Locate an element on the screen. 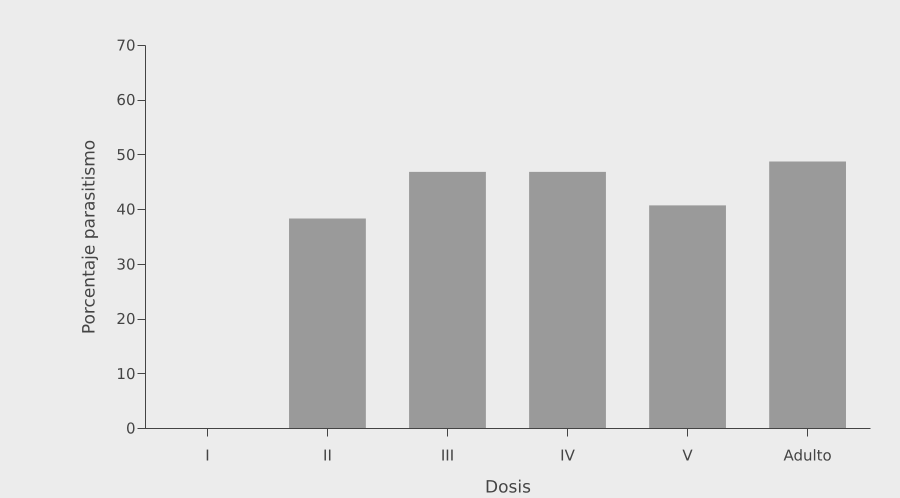  x-tick-label: IV is located at coordinates (568, 455).